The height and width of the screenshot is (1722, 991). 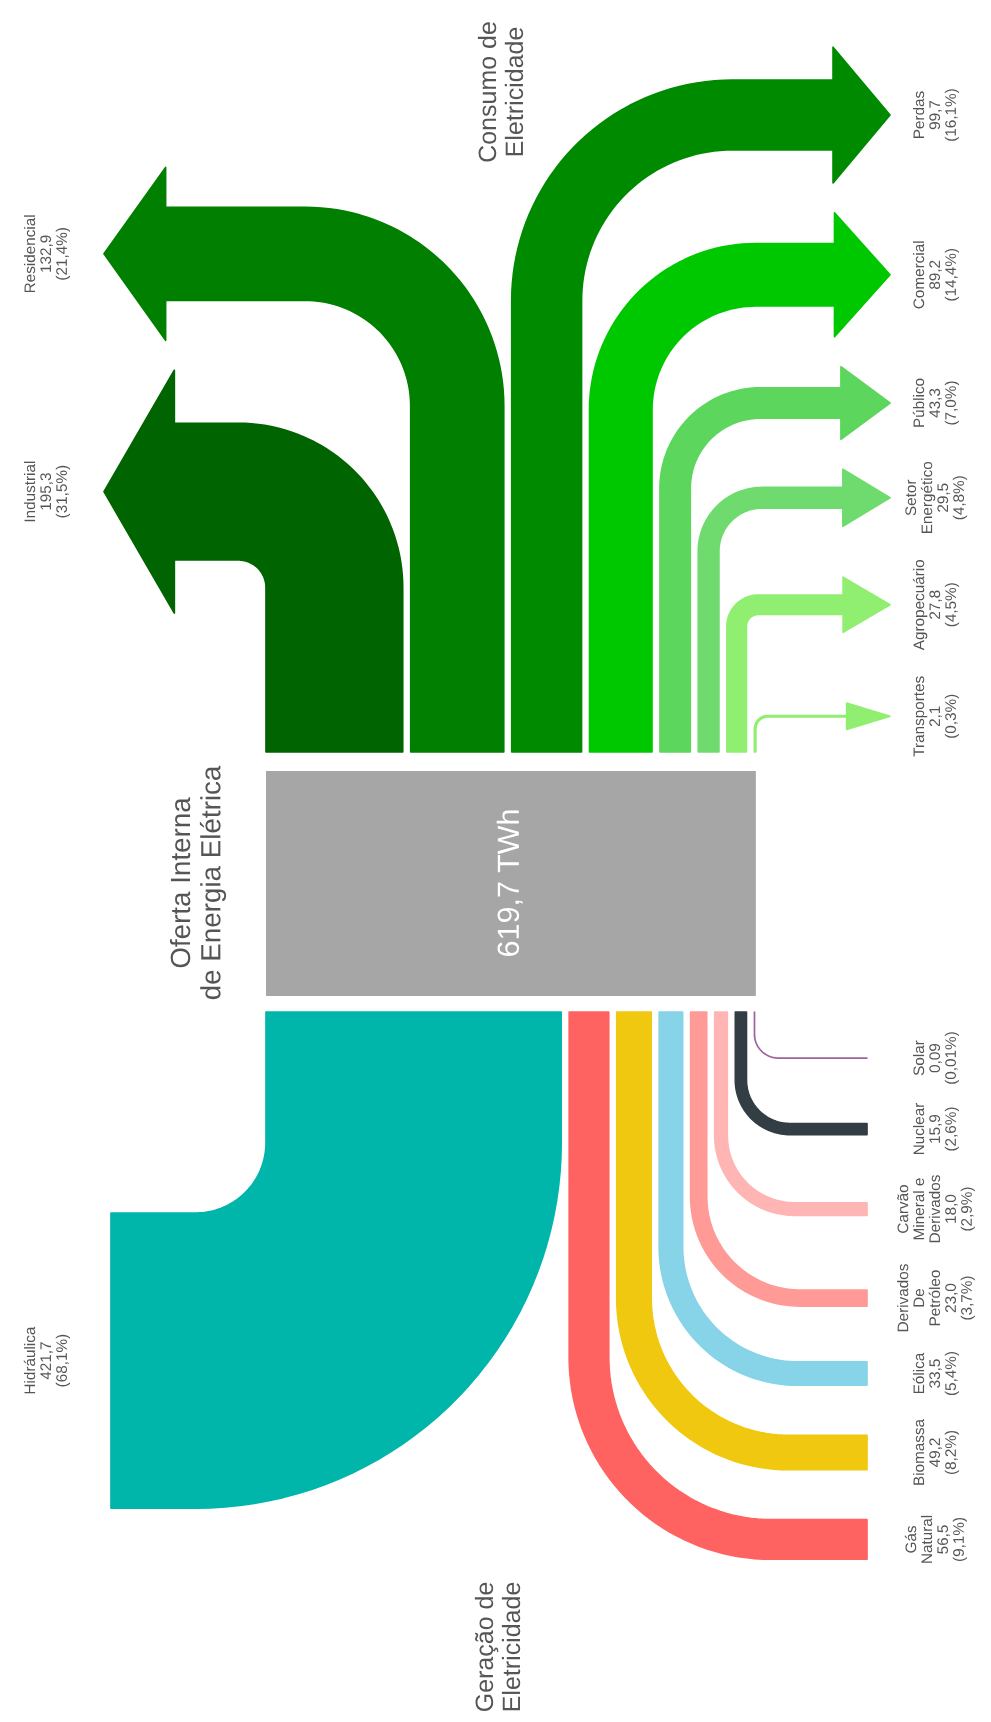 I want to click on text: (0,3%), so click(x=952, y=716).